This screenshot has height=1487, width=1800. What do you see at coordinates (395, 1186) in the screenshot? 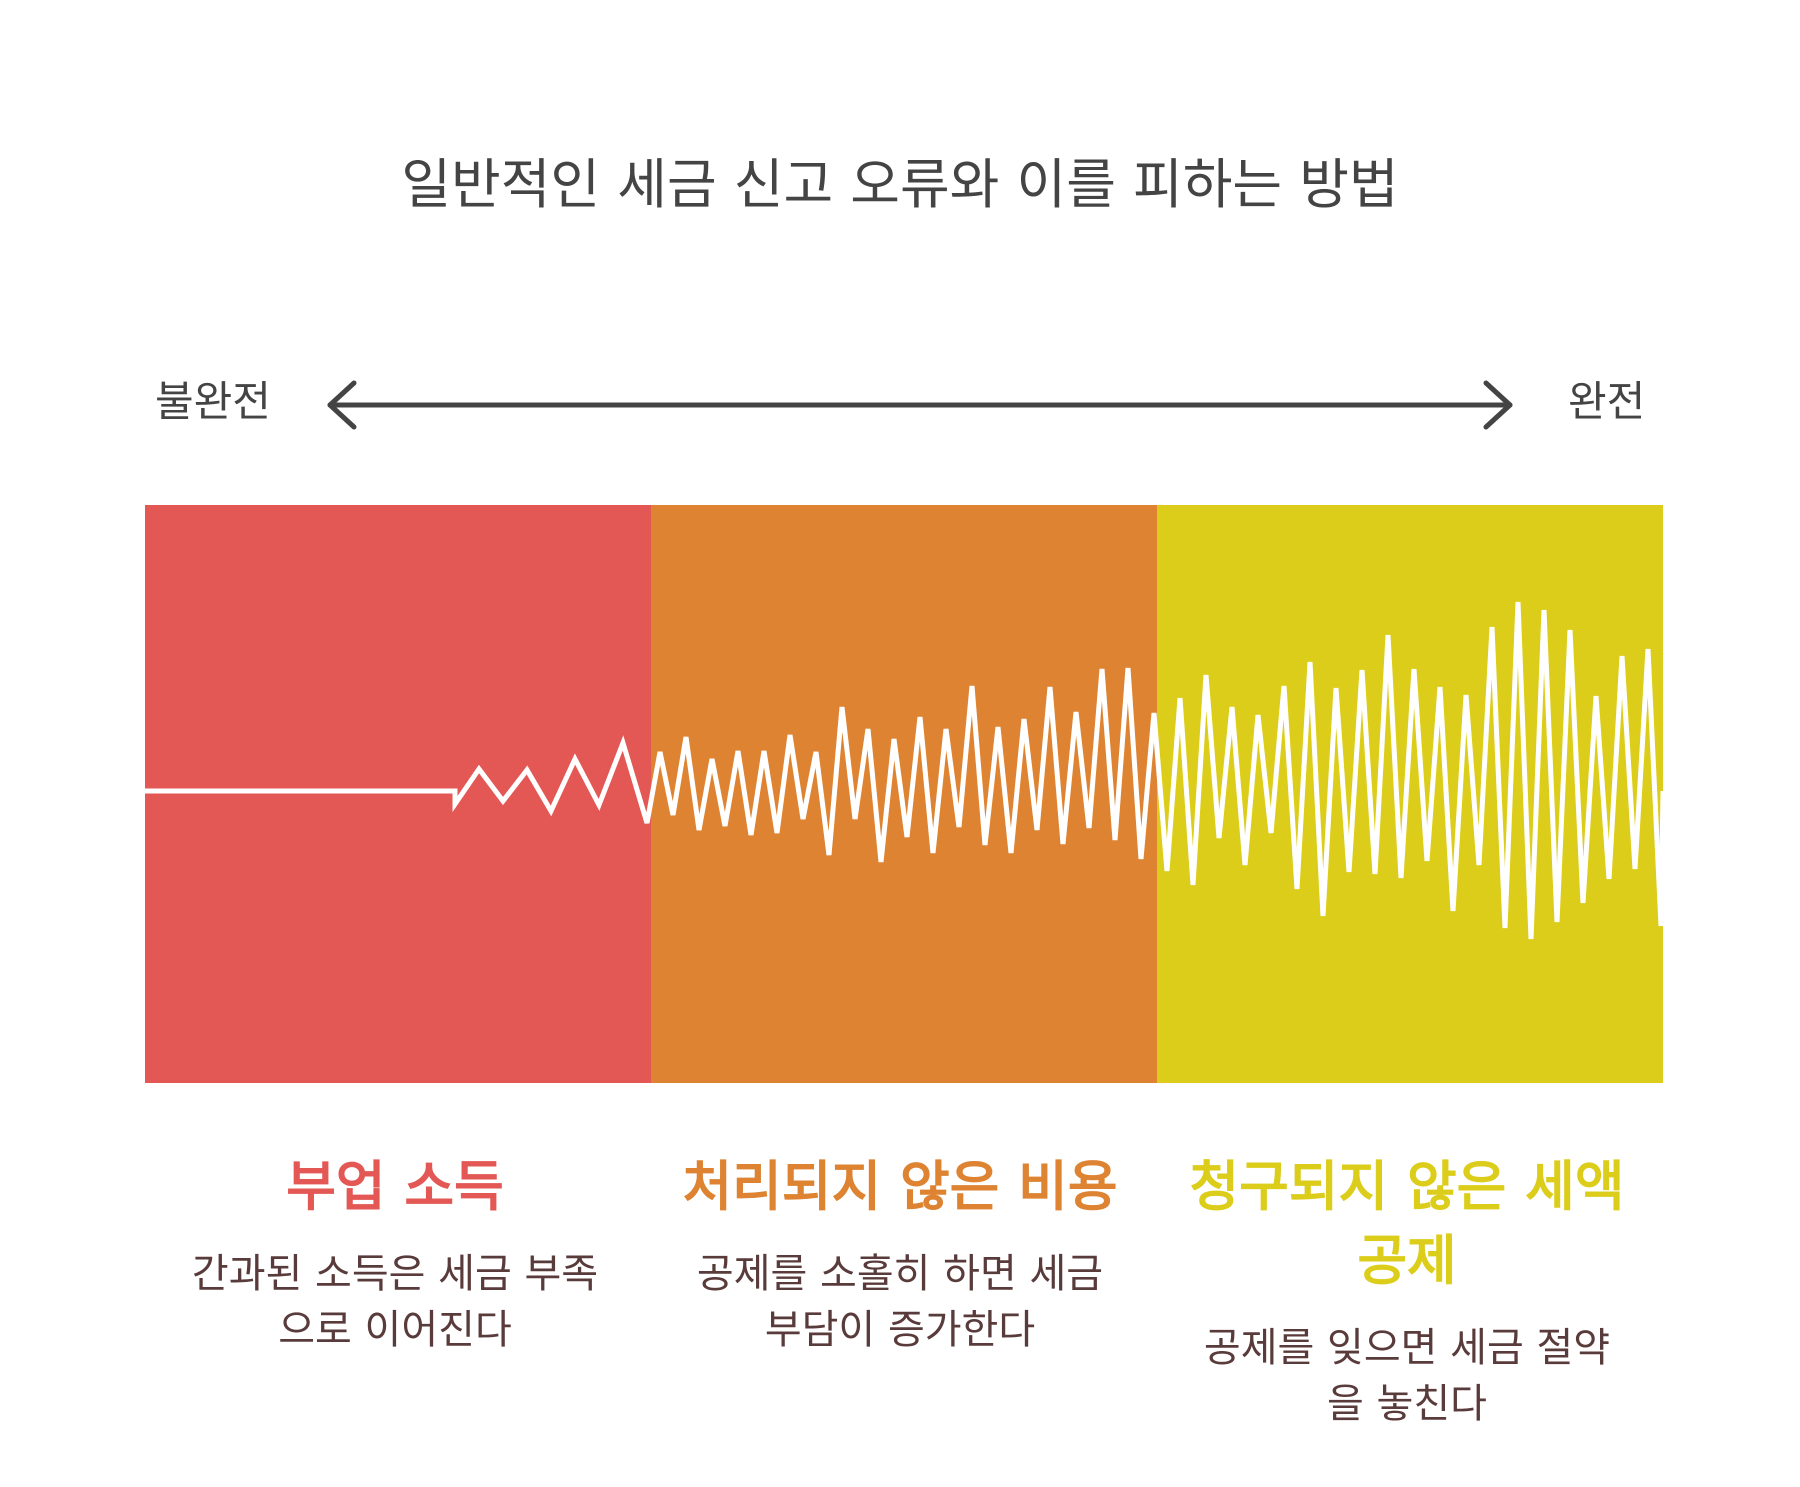
I see `stage-heading: 부업 소득` at bounding box center [395, 1186].